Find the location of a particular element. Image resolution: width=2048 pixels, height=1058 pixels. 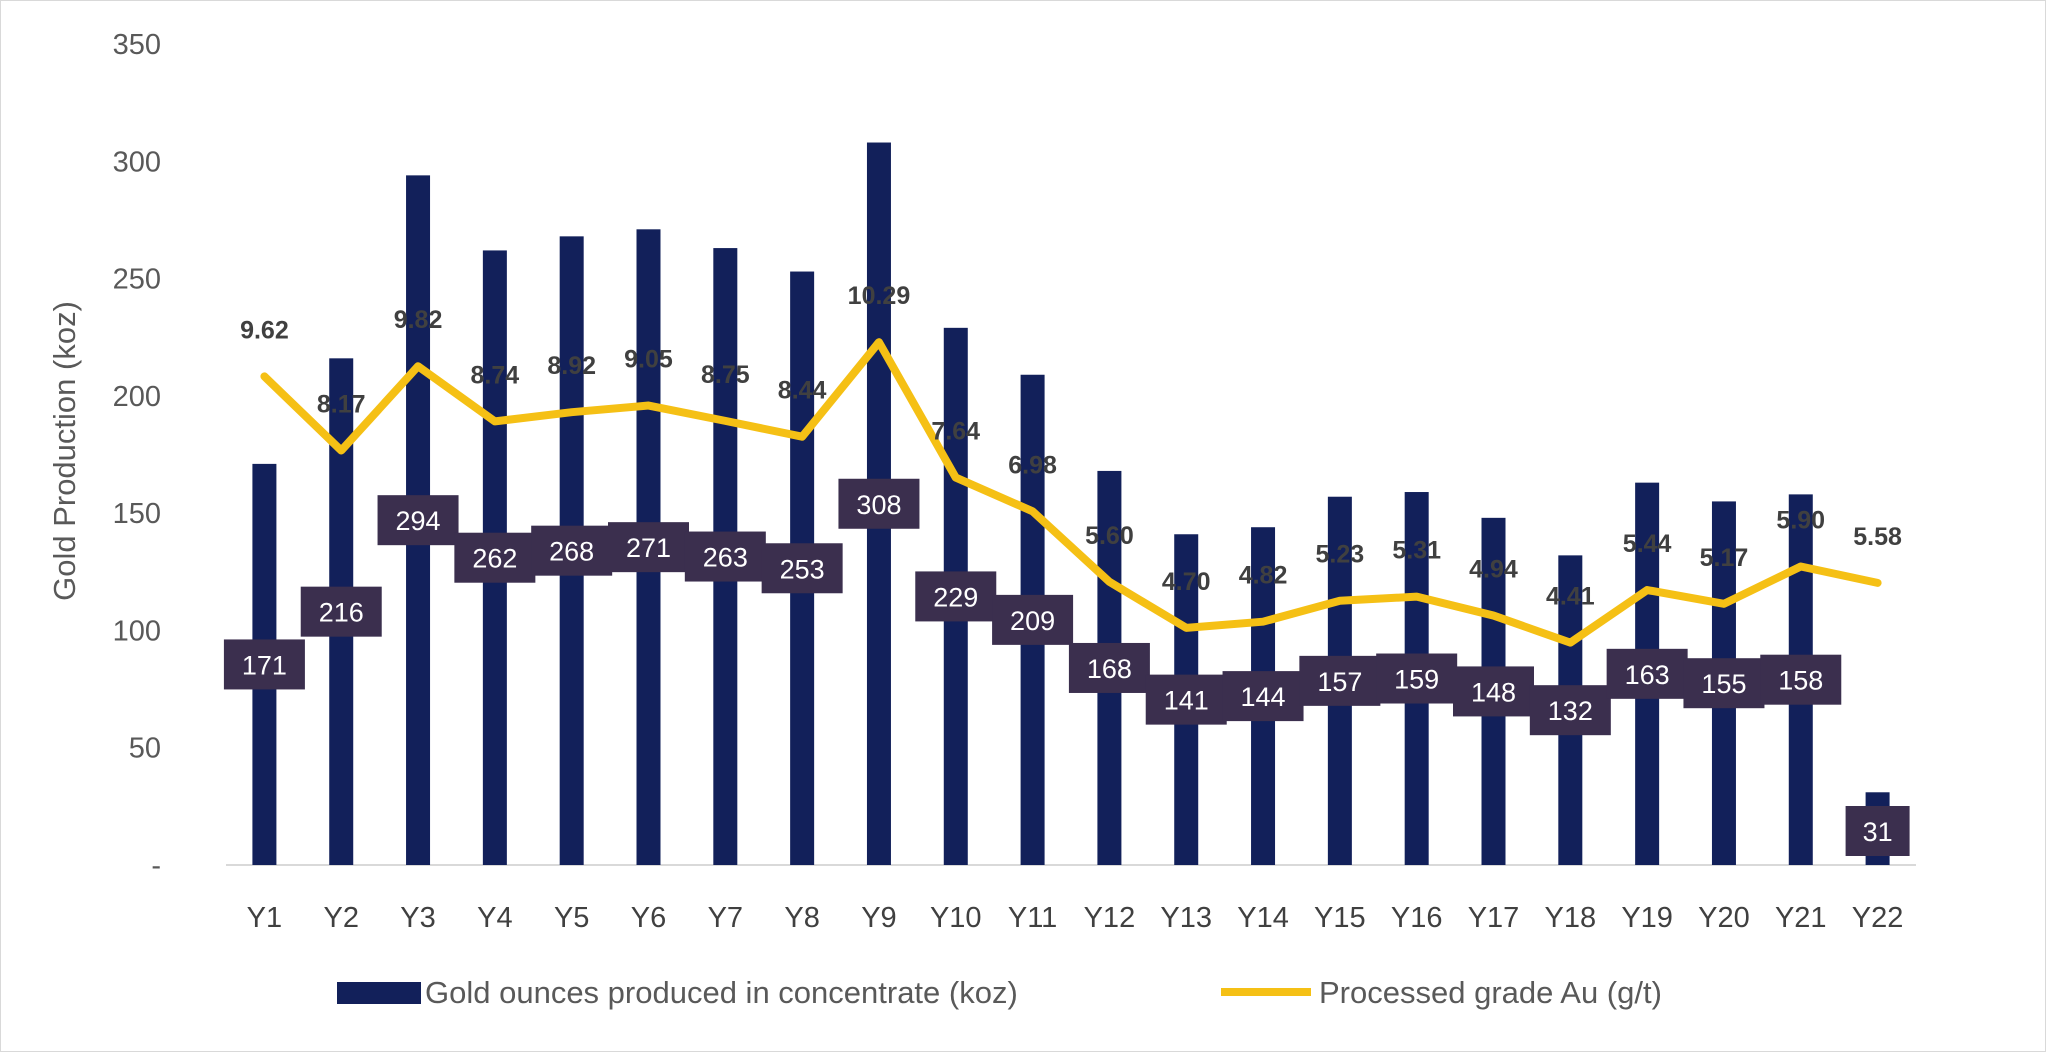

bar-data-label: 253 is located at coordinates (802, 569).